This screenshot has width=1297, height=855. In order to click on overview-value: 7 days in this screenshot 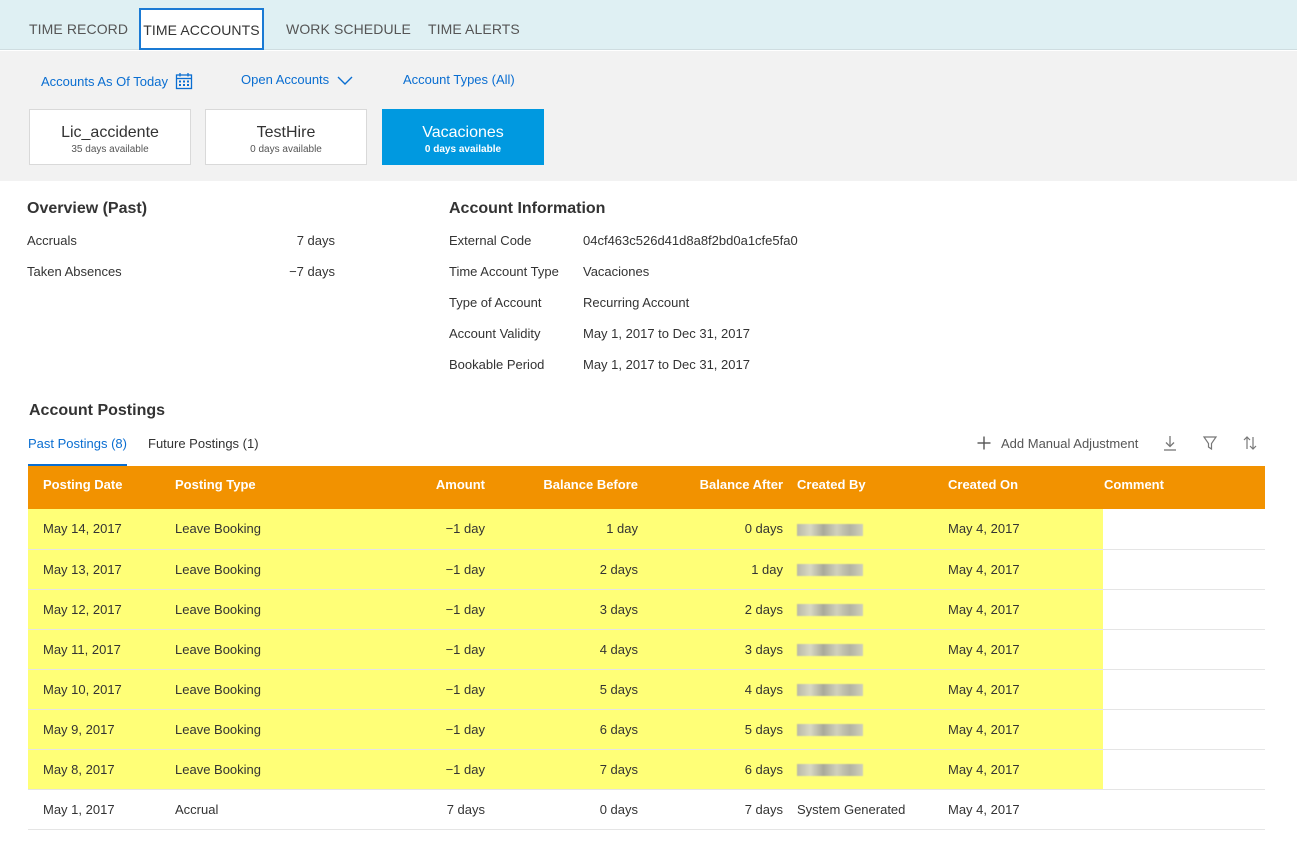, I will do `click(315, 240)`.